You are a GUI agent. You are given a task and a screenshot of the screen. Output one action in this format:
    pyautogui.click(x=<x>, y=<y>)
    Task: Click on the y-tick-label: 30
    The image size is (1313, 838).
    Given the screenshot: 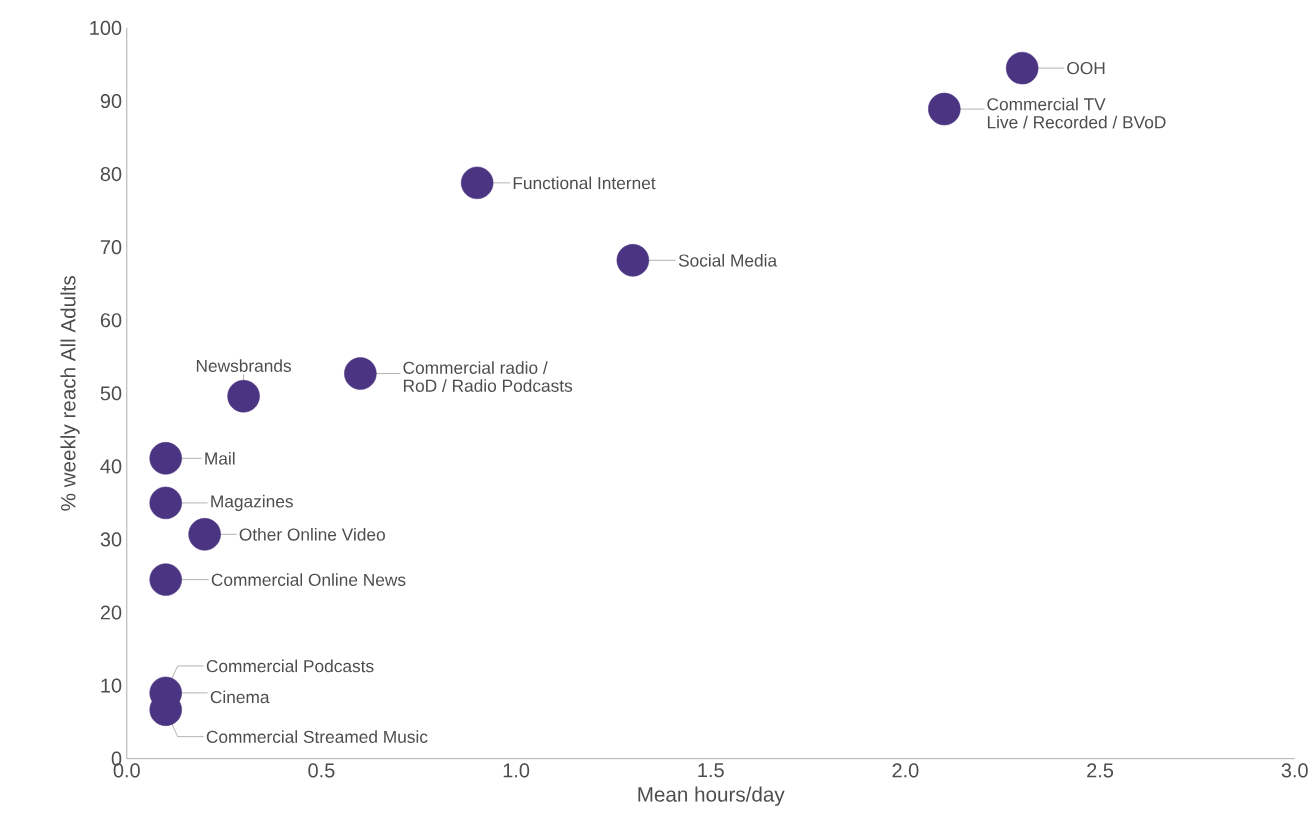 What is the action you would take?
    pyautogui.click(x=111, y=539)
    